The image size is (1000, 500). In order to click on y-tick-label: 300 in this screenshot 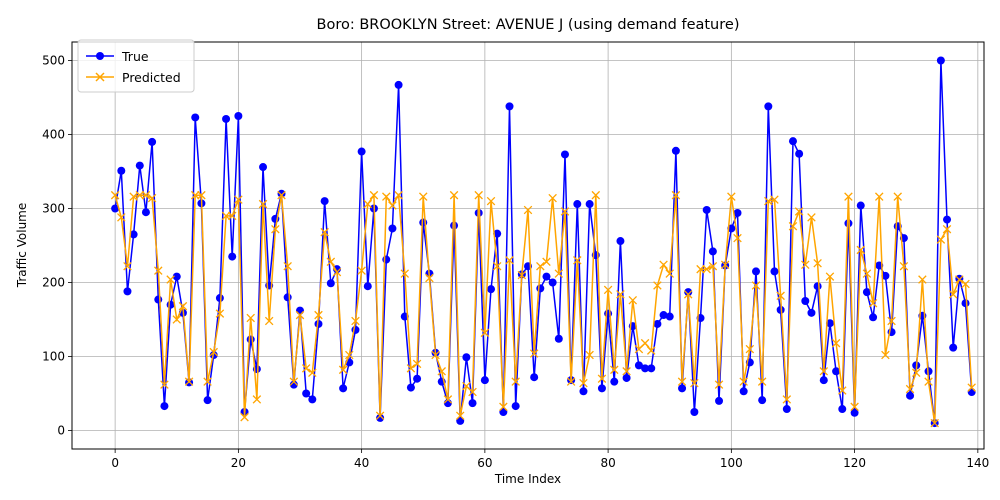, I will do `click(53, 209)`.